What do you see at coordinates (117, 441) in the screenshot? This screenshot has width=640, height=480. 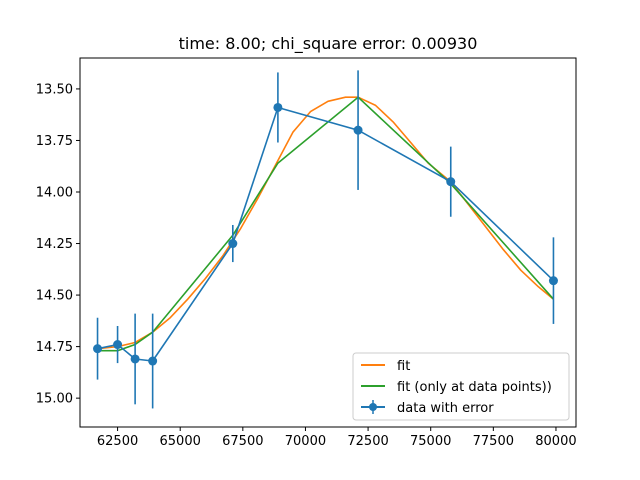 I see `x-tick-label: 62500` at bounding box center [117, 441].